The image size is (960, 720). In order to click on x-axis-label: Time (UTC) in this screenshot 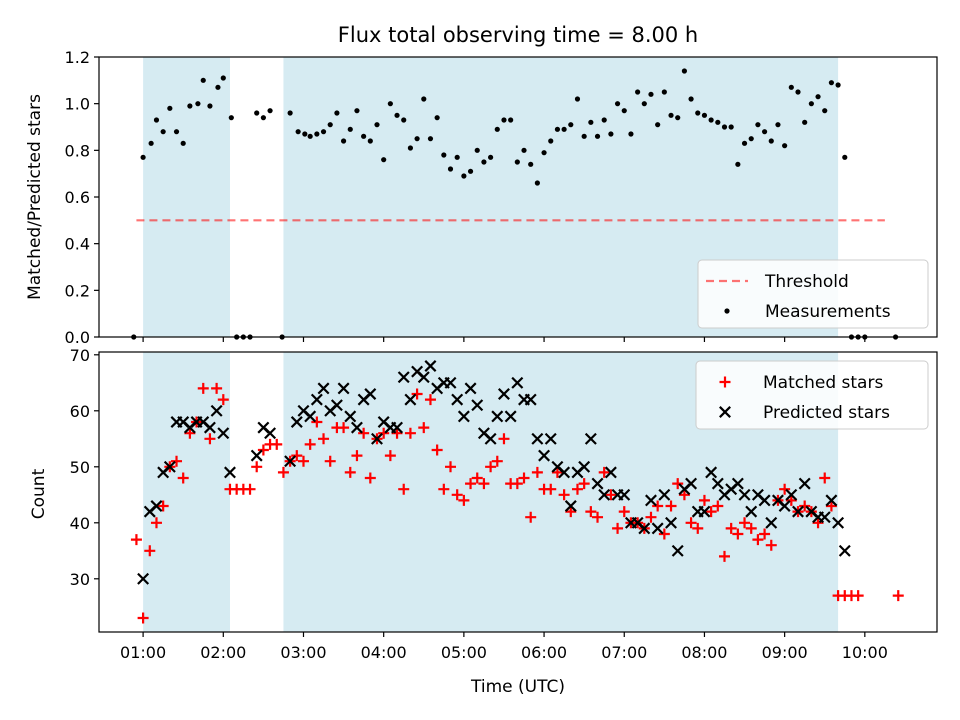, I will do `click(517, 687)`.